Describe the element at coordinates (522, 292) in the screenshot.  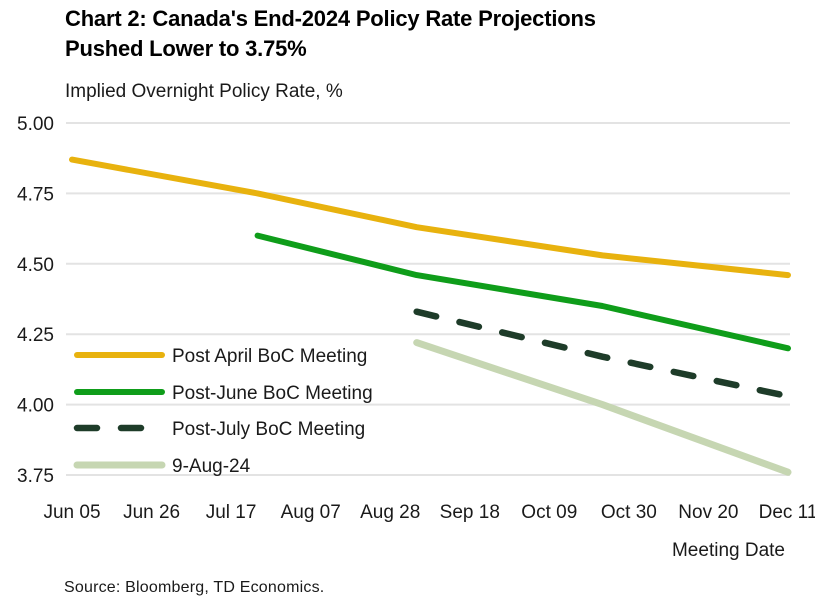
I see `series-line-post-june-boc-meeting` at that location.